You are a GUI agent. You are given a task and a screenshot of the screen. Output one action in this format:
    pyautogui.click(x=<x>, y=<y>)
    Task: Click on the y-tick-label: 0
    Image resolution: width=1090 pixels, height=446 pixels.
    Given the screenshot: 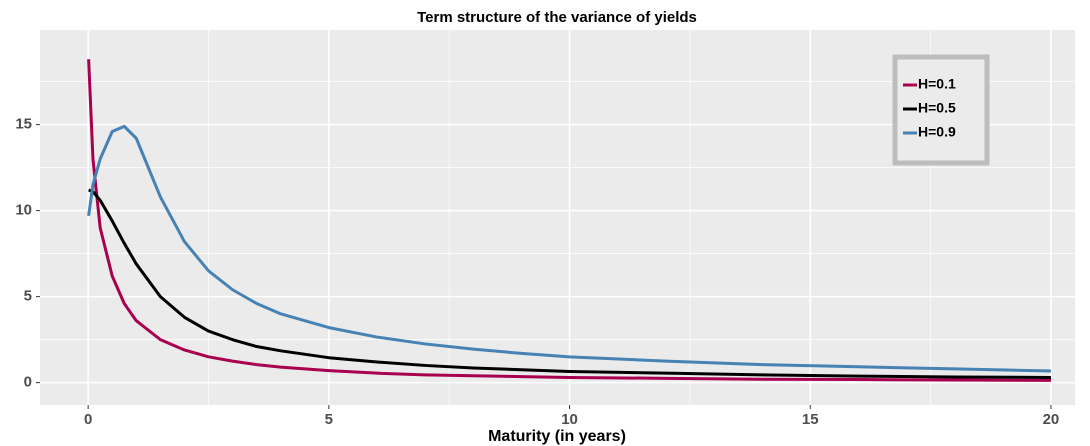 What is the action you would take?
    pyautogui.click(x=28, y=382)
    